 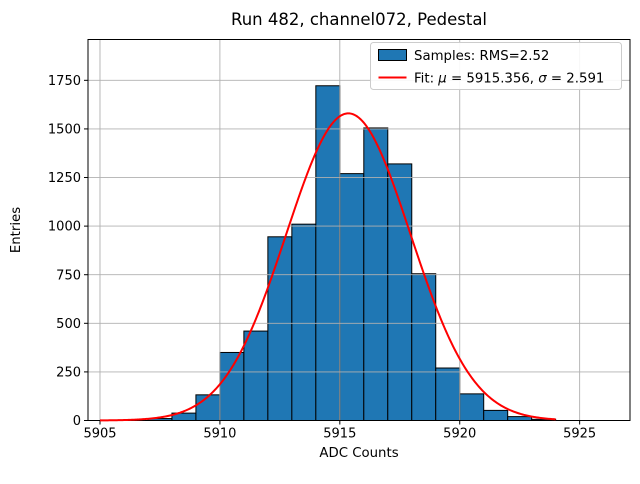 I want to click on x-axis-label: ADC Counts, so click(x=358, y=453).